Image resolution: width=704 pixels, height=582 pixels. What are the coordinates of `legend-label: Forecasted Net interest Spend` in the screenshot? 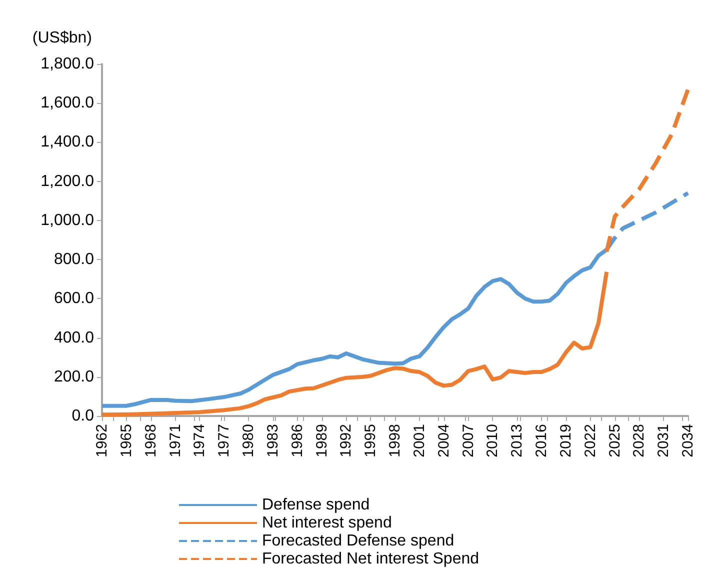 It's located at (371, 559).